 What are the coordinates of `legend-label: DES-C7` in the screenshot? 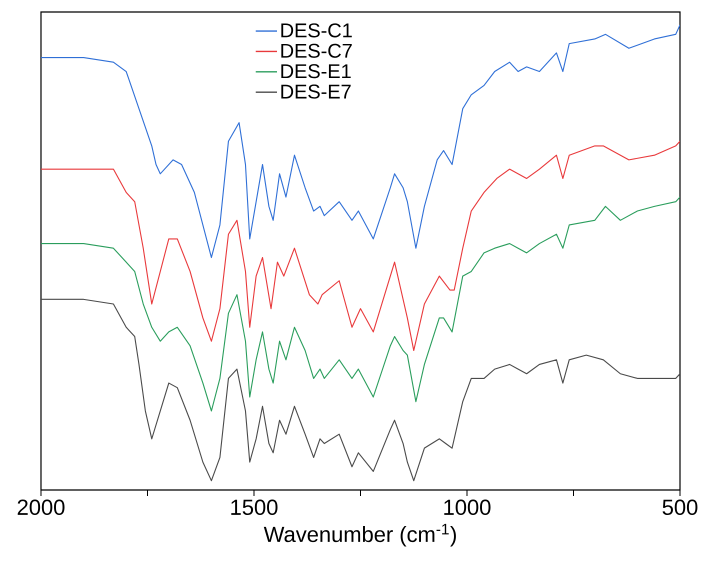 It's located at (316, 51).